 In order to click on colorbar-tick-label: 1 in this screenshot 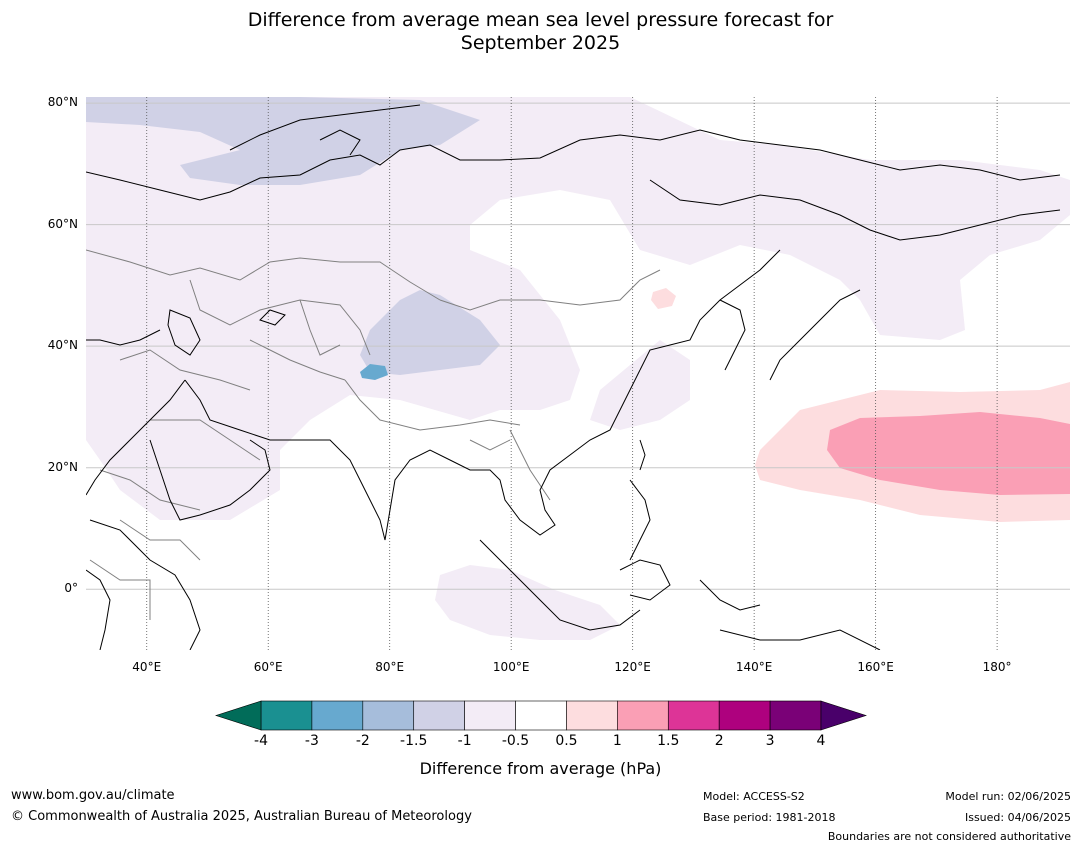, I will do `click(617, 741)`.